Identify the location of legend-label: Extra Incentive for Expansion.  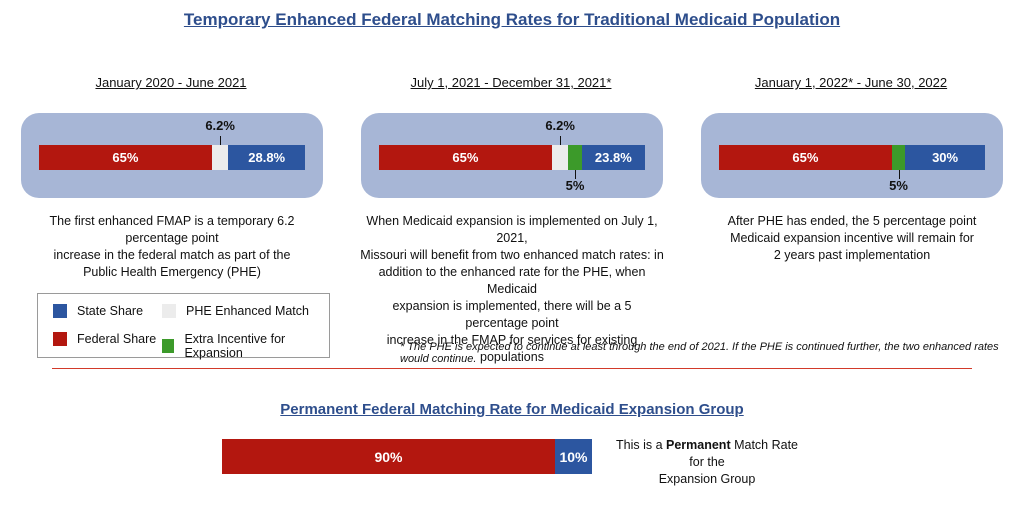
(235, 346).